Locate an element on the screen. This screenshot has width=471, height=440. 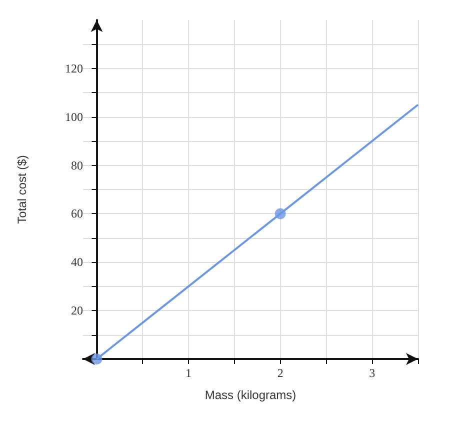
y-tick-label: 40 is located at coordinates (77, 262).